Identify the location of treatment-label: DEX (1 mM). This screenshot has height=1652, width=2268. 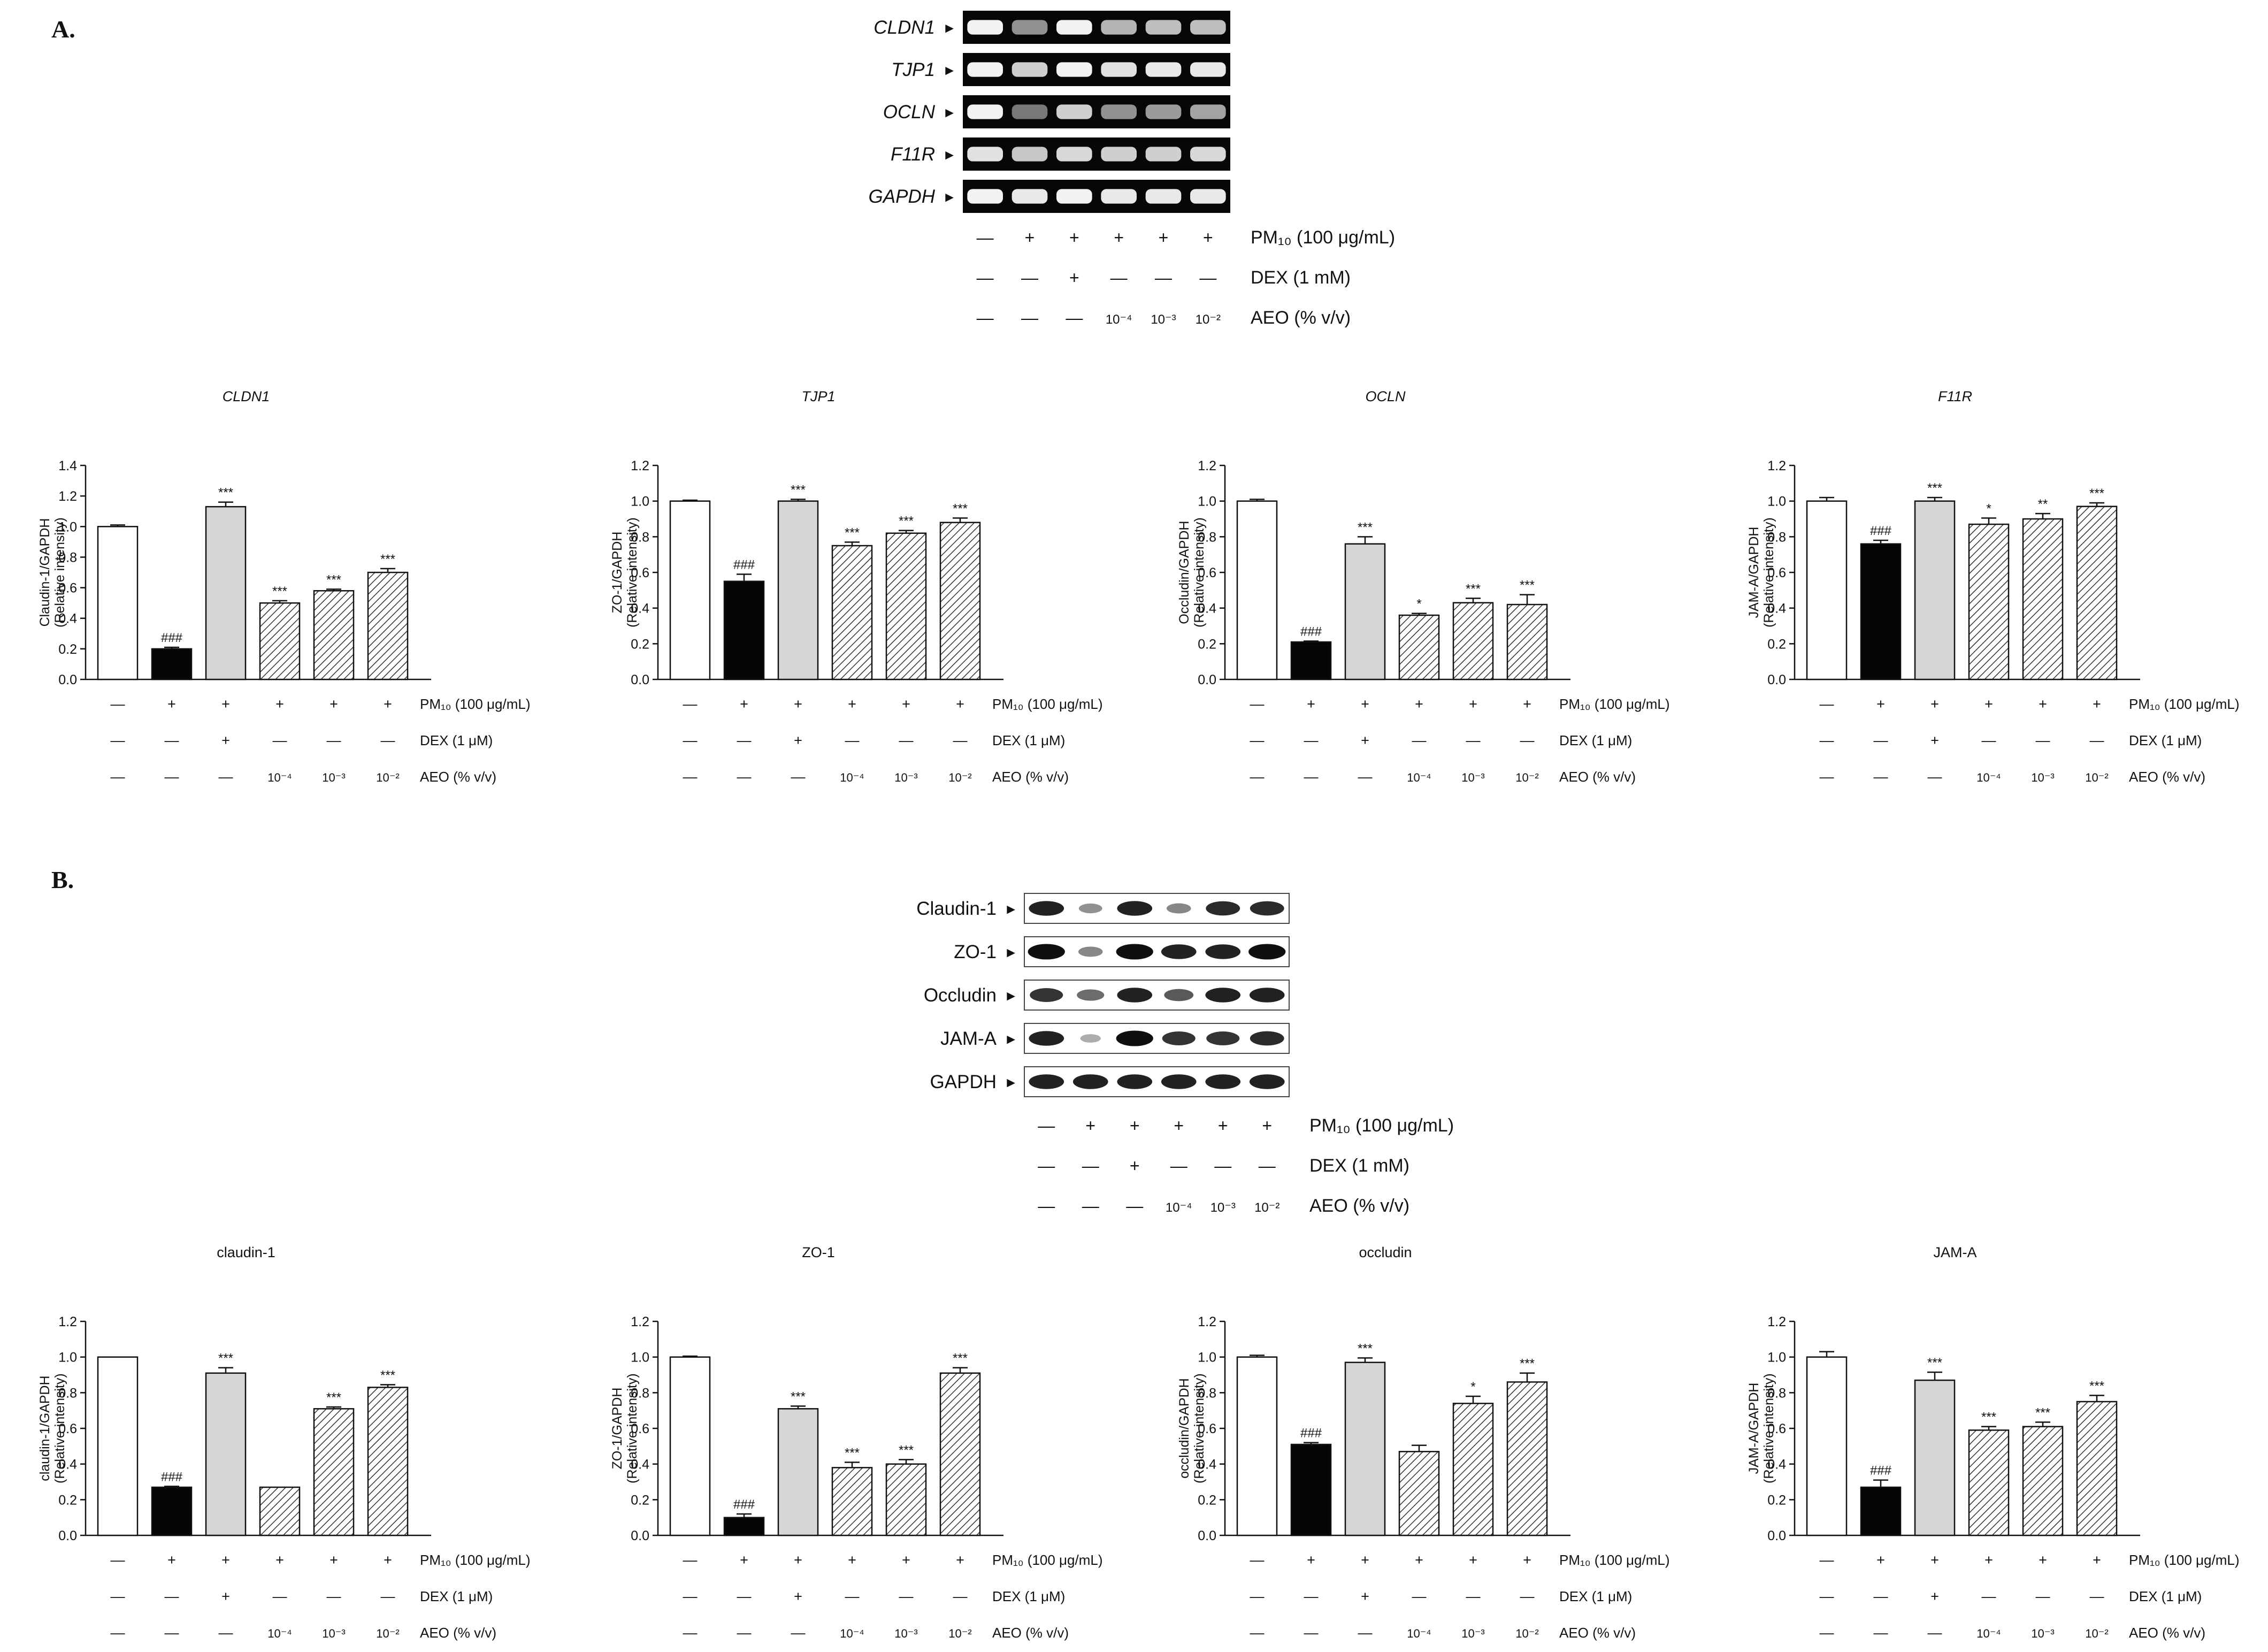
(1359, 1166).